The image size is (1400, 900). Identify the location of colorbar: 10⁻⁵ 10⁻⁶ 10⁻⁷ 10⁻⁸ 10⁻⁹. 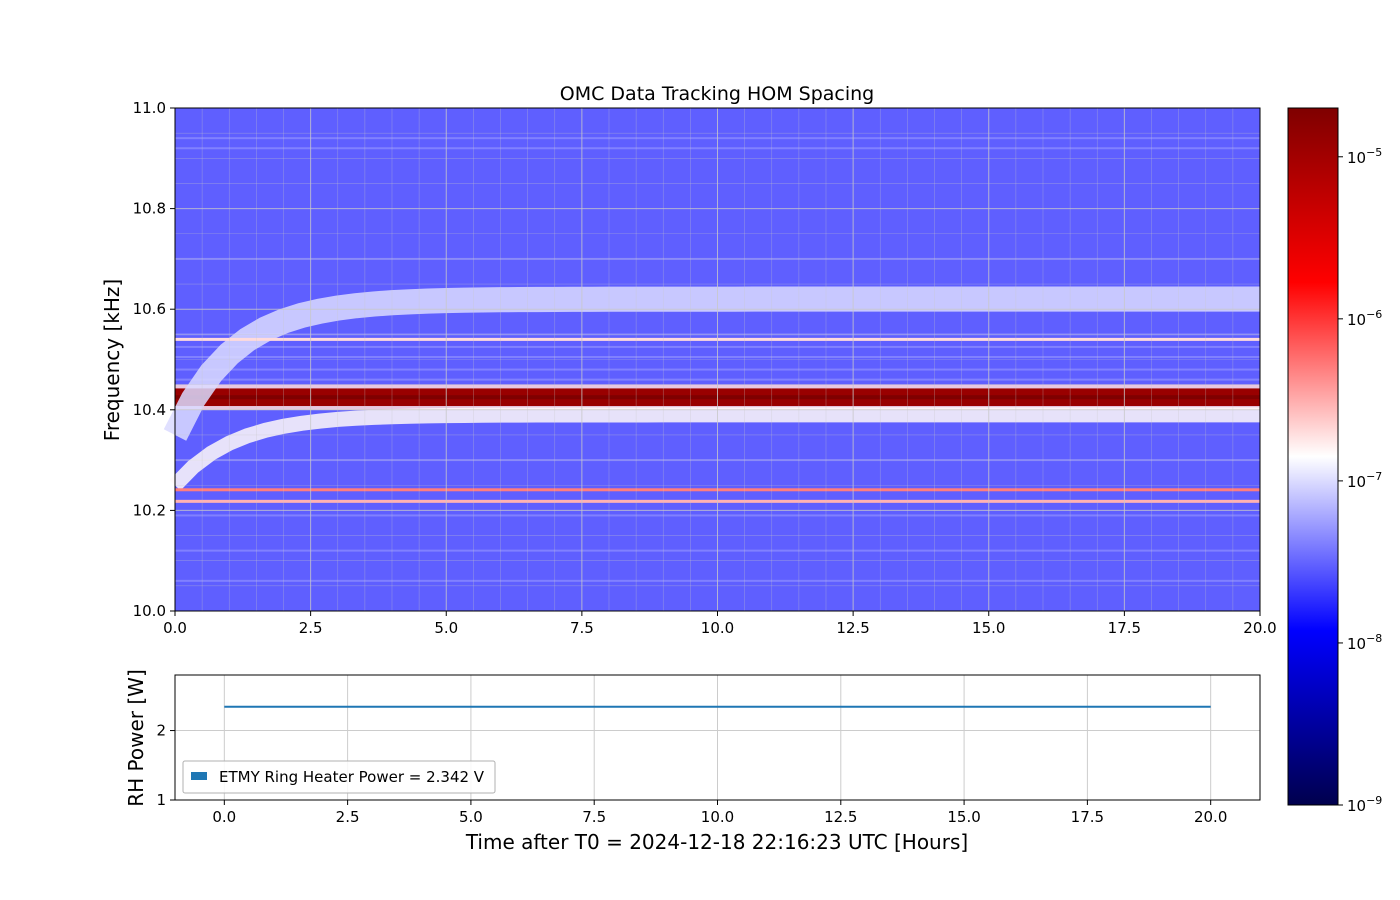
(1334, 461).